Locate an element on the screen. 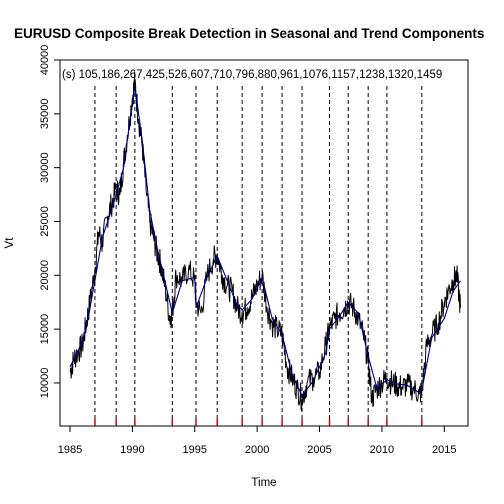 This screenshot has width=504, height=504. breakpoint-markers is located at coordinates (258, 422).